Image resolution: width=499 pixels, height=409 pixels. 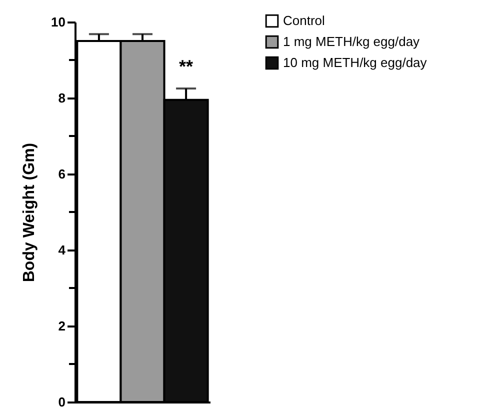 I want to click on y-tick-label: 2, so click(x=62, y=326).